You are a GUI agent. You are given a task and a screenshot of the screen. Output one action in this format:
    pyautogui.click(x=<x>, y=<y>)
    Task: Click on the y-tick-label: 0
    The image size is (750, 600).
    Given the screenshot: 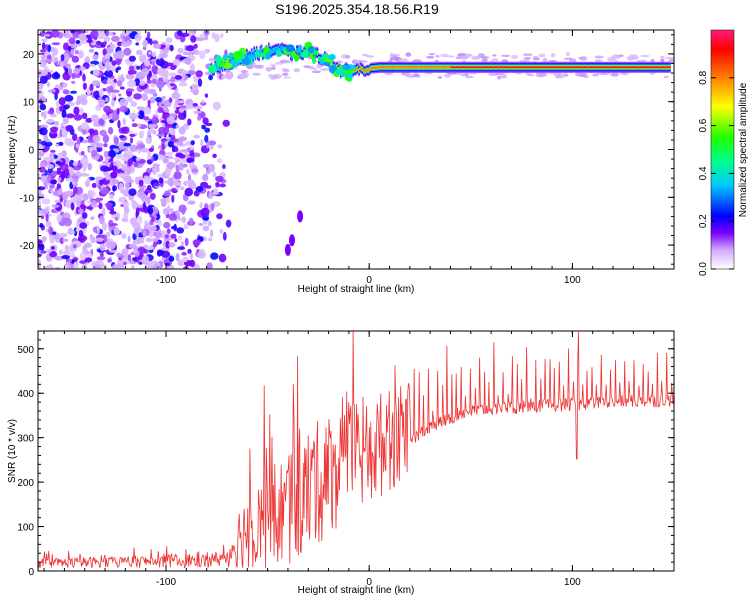 What is the action you would take?
    pyautogui.click(x=31, y=151)
    